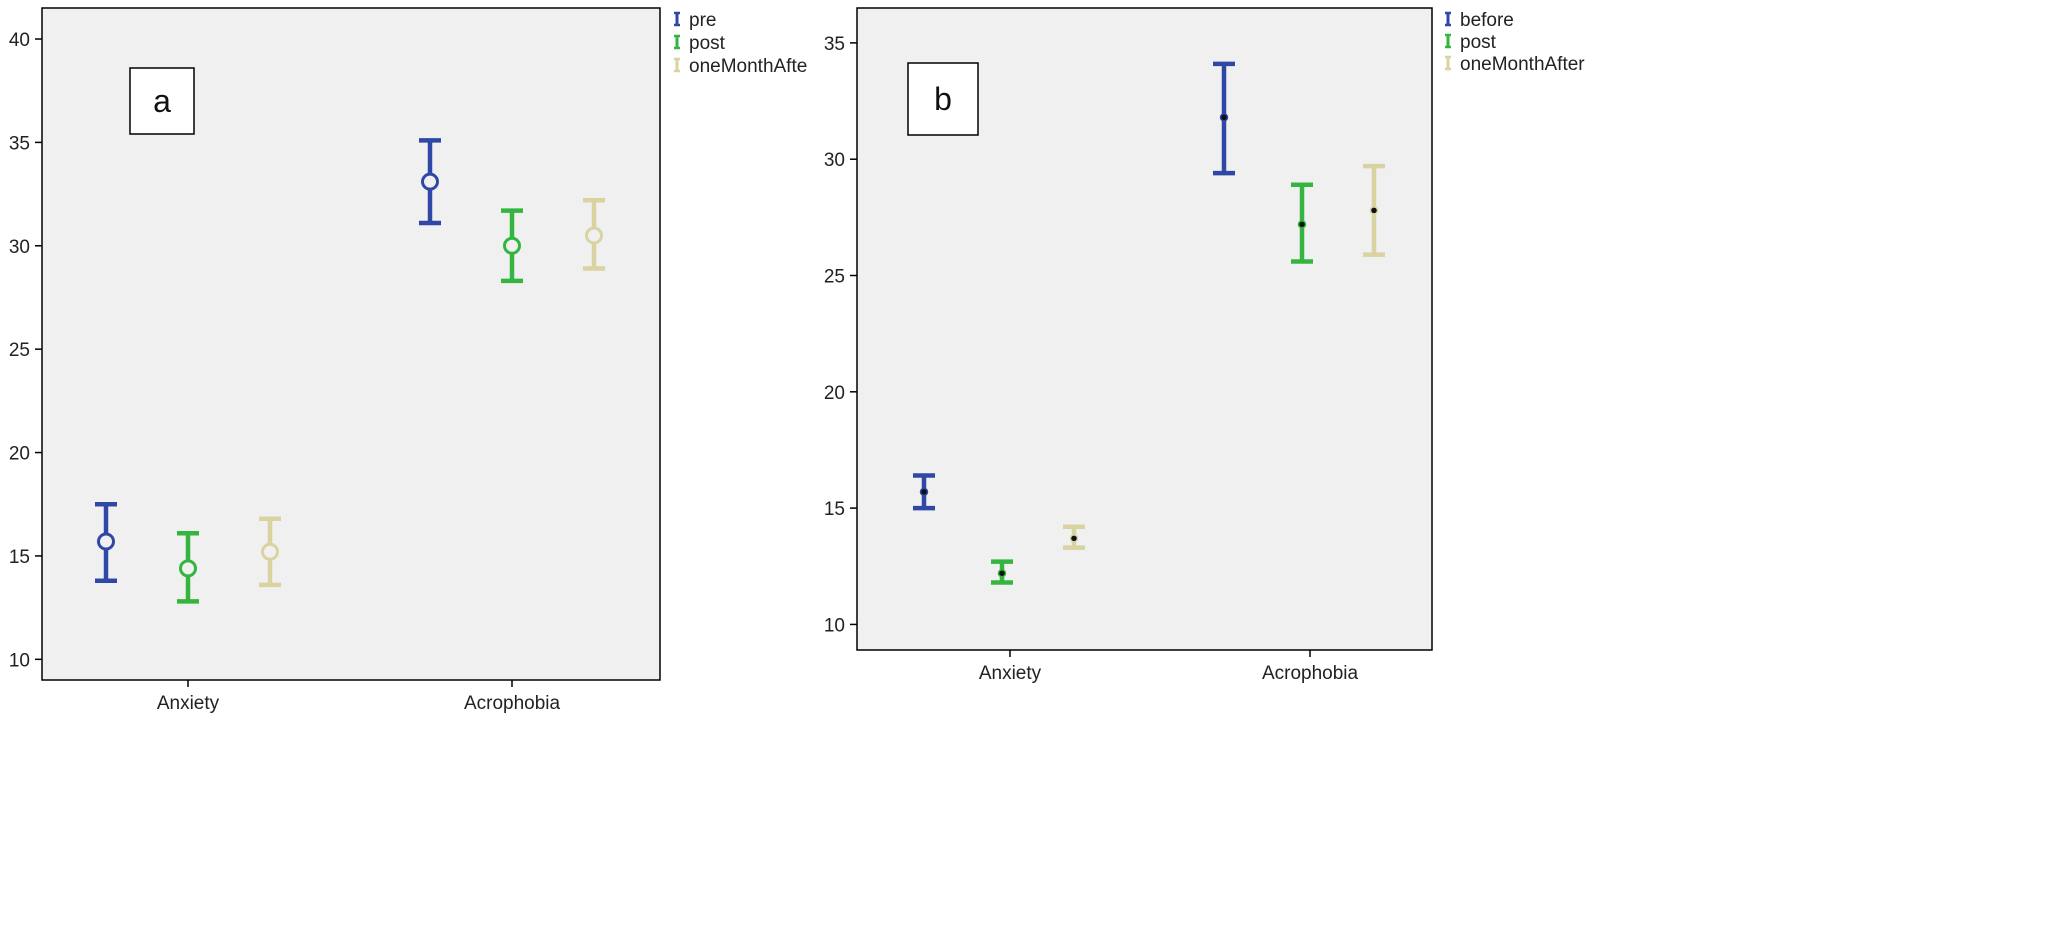 The image size is (2054, 931). I want to click on legend-label: oneMonthAfter, so click(1522, 64).